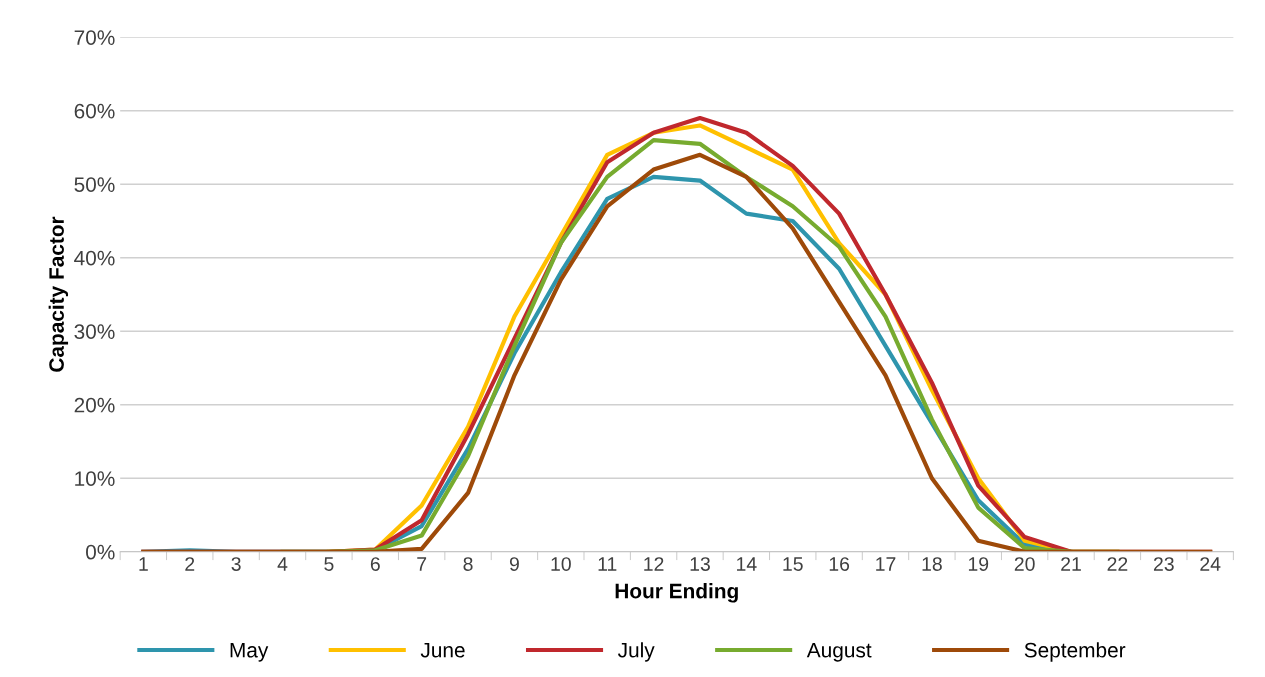 Image resolution: width=1265 pixels, height=677 pixels. What do you see at coordinates (94, 405) in the screenshot?
I see `y-tick-label: 20%` at bounding box center [94, 405].